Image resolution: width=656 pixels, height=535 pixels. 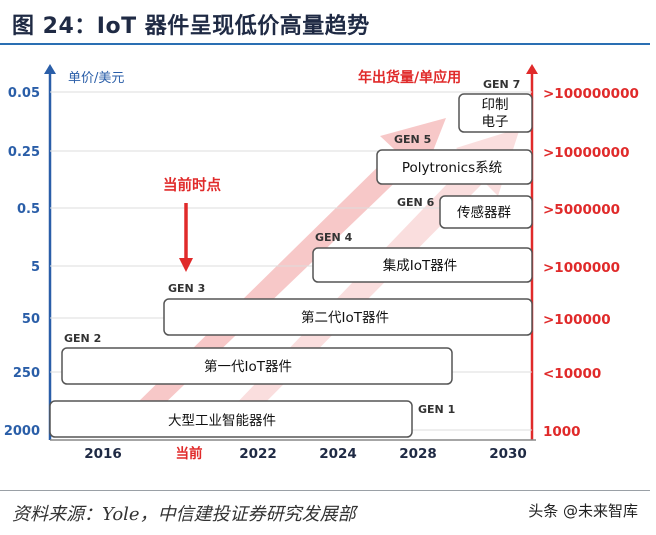 What do you see at coordinates (189, 453) in the screenshot?
I see `x-tick-label: 当前` at bounding box center [189, 453].